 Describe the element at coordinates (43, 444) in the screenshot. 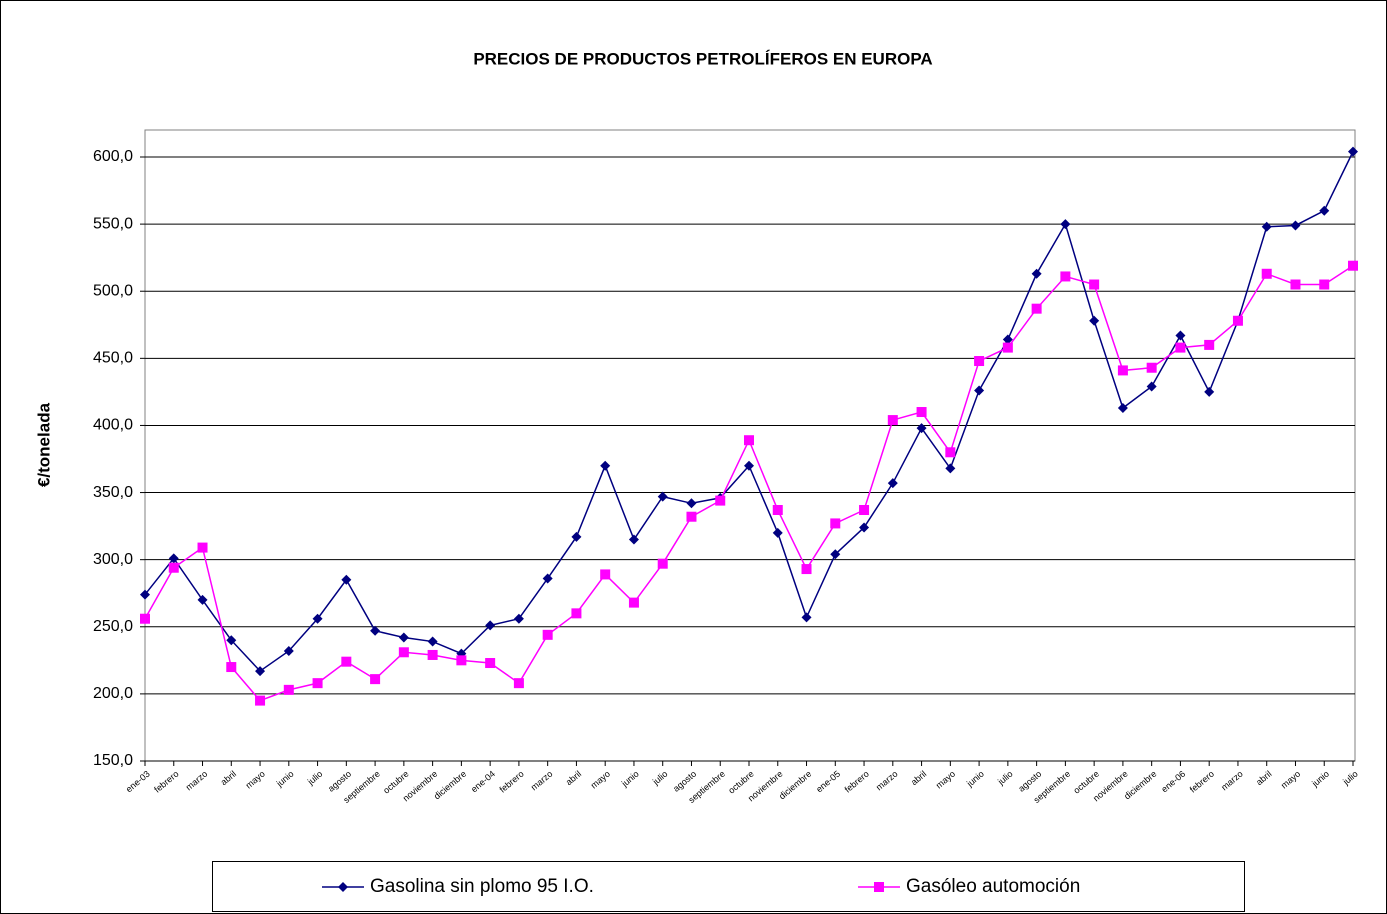

I see `y-axis-label: €/tonelada` at that location.